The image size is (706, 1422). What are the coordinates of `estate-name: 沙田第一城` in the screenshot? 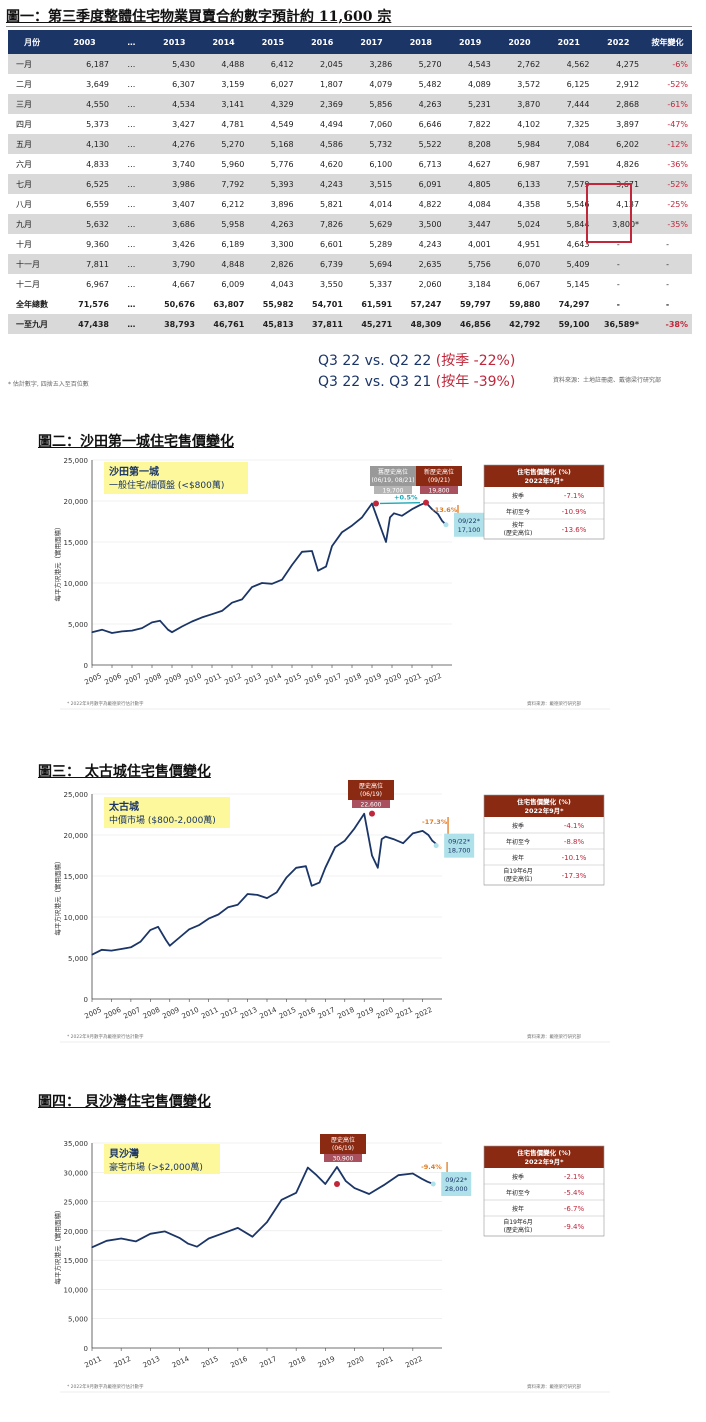 It's located at (134, 471).